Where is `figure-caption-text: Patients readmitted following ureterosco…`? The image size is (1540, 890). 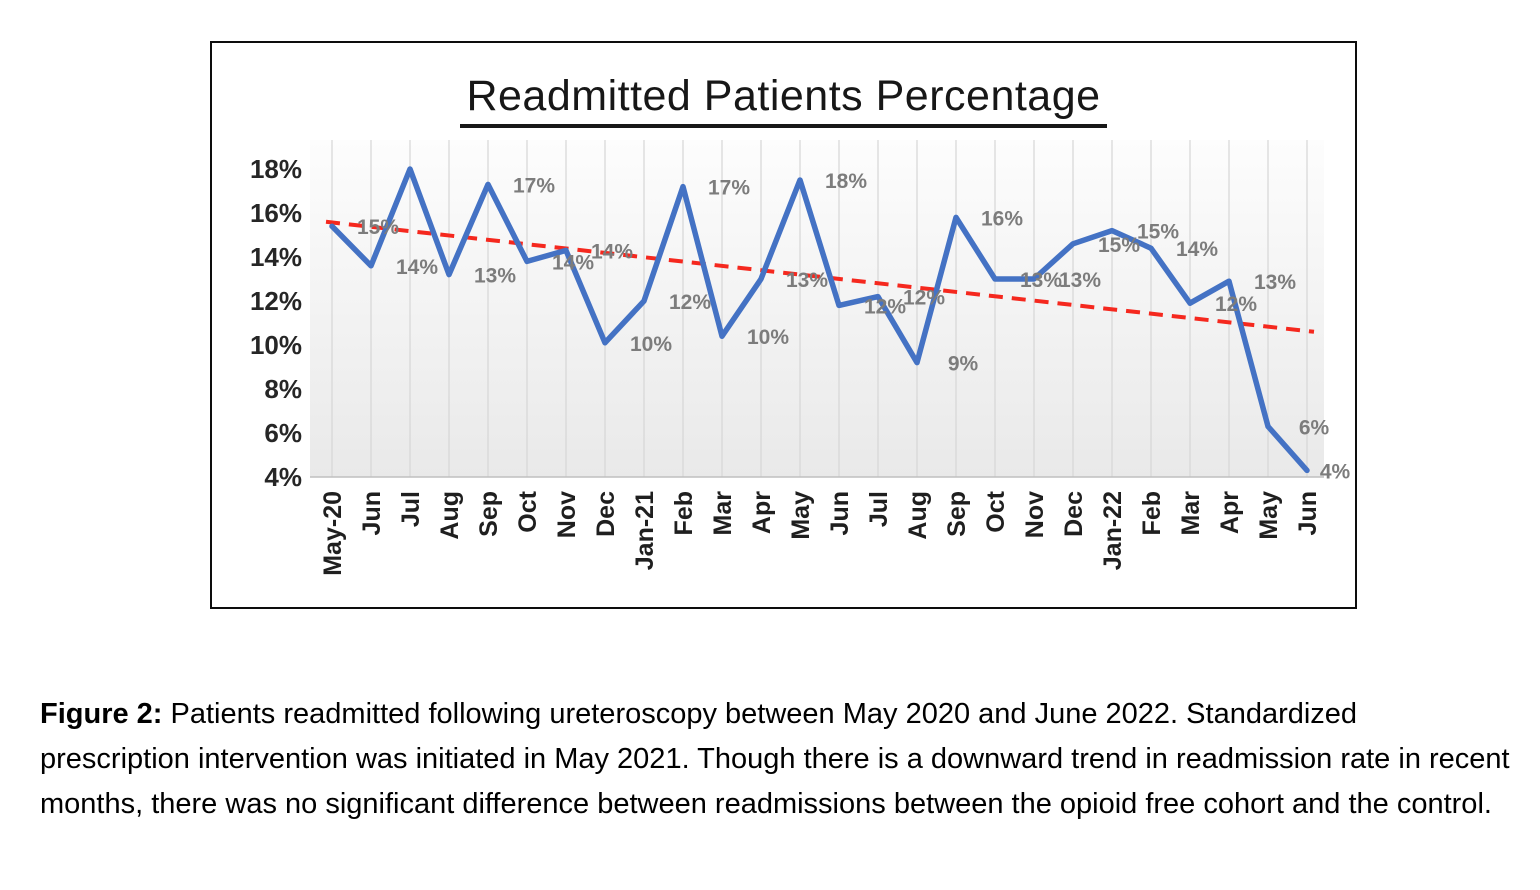
figure-caption-text: Patients readmitted following ureterosco… is located at coordinates (775, 759).